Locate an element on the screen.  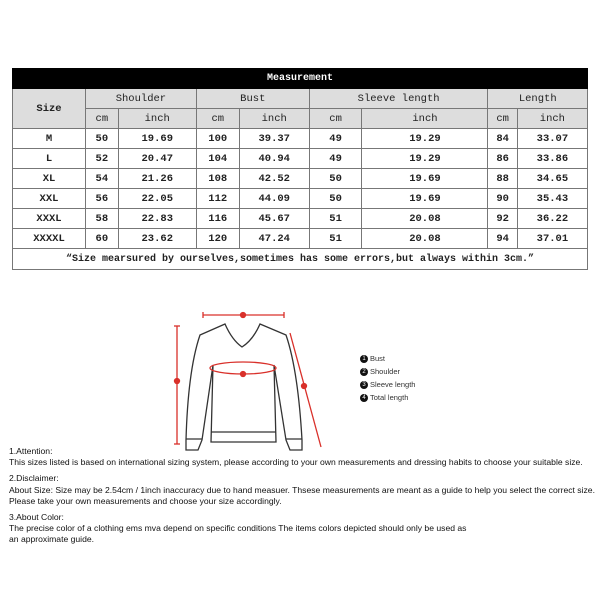
legend-label: Total length is located at coordinates (389, 397).